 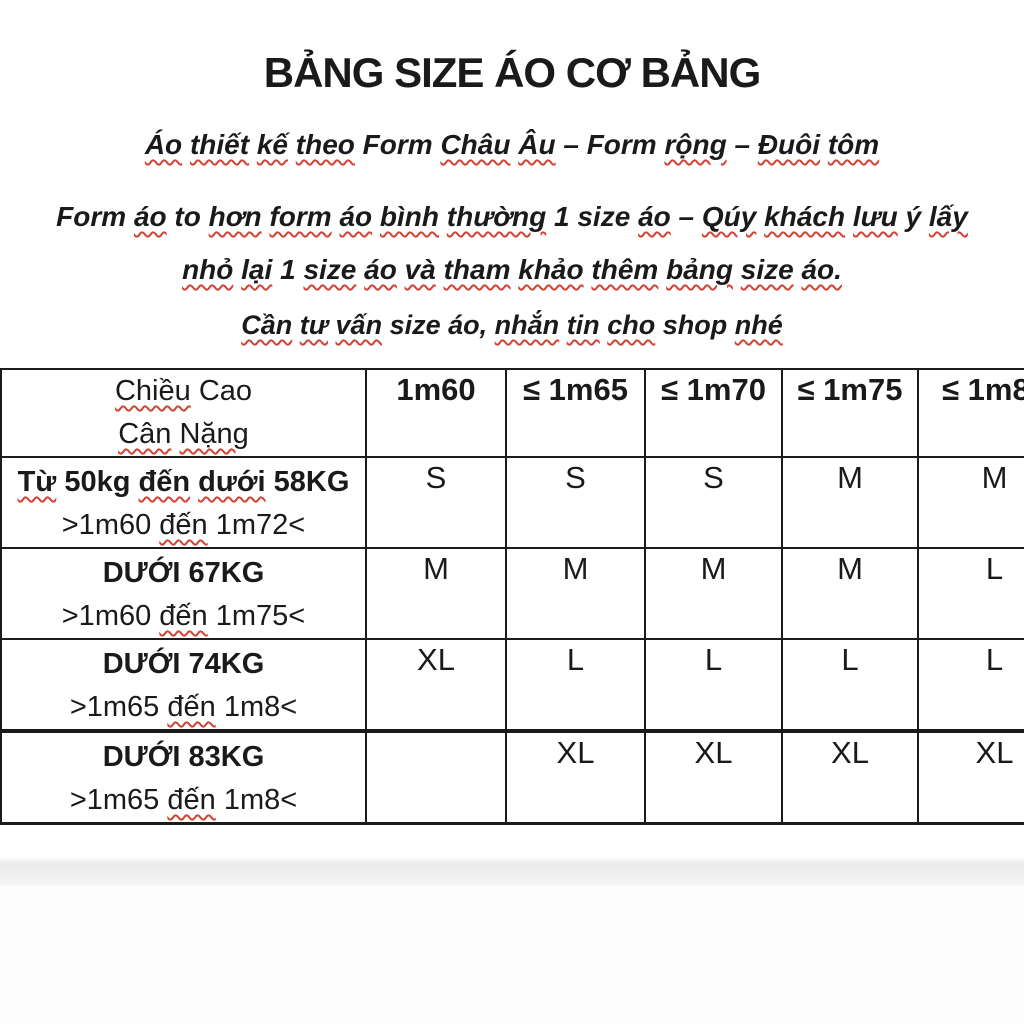 I want to click on word: Cần, so click(x=267, y=325).